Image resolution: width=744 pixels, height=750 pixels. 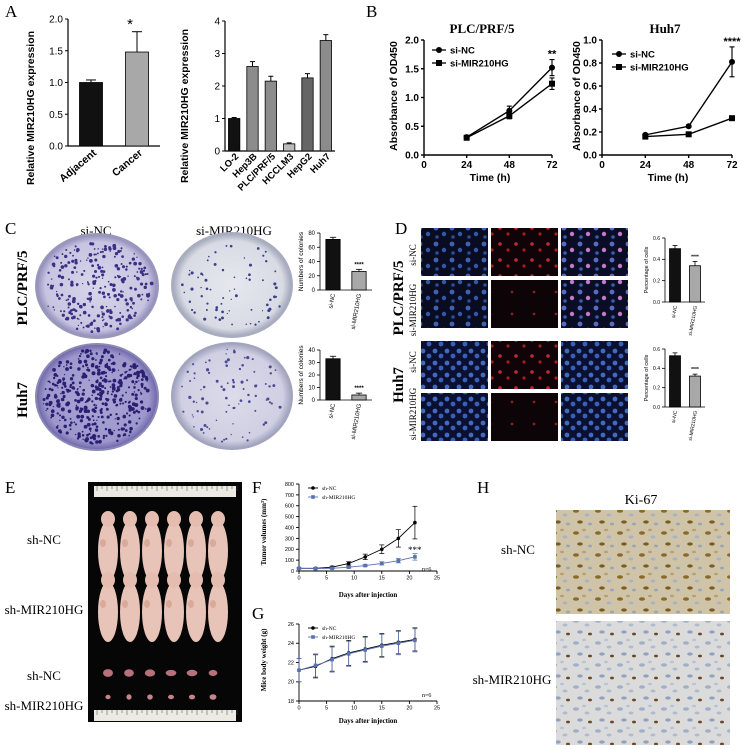 What do you see at coordinates (594, 252) in the screenshot?
I see `fluor-image-plc-nc-merge` at bounding box center [594, 252].